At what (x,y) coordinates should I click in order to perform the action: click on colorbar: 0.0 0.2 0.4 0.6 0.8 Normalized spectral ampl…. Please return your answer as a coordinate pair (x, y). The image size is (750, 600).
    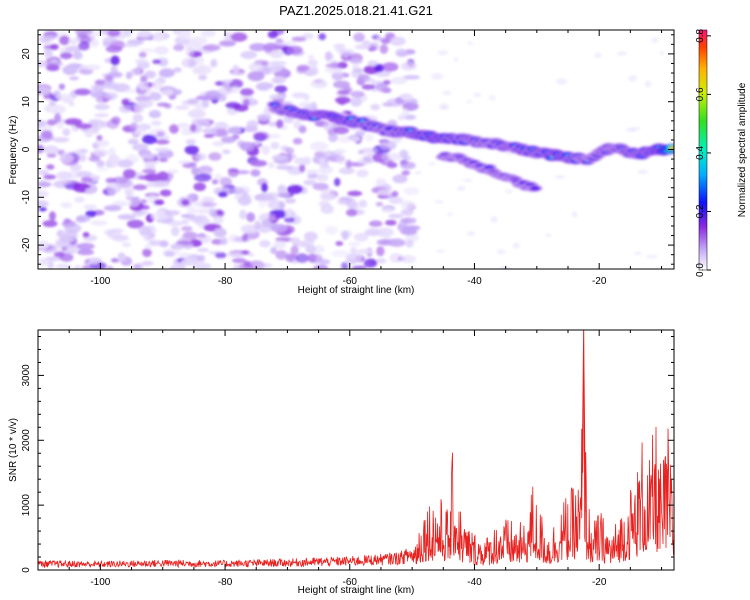
    Looking at the image, I should click on (721, 152).